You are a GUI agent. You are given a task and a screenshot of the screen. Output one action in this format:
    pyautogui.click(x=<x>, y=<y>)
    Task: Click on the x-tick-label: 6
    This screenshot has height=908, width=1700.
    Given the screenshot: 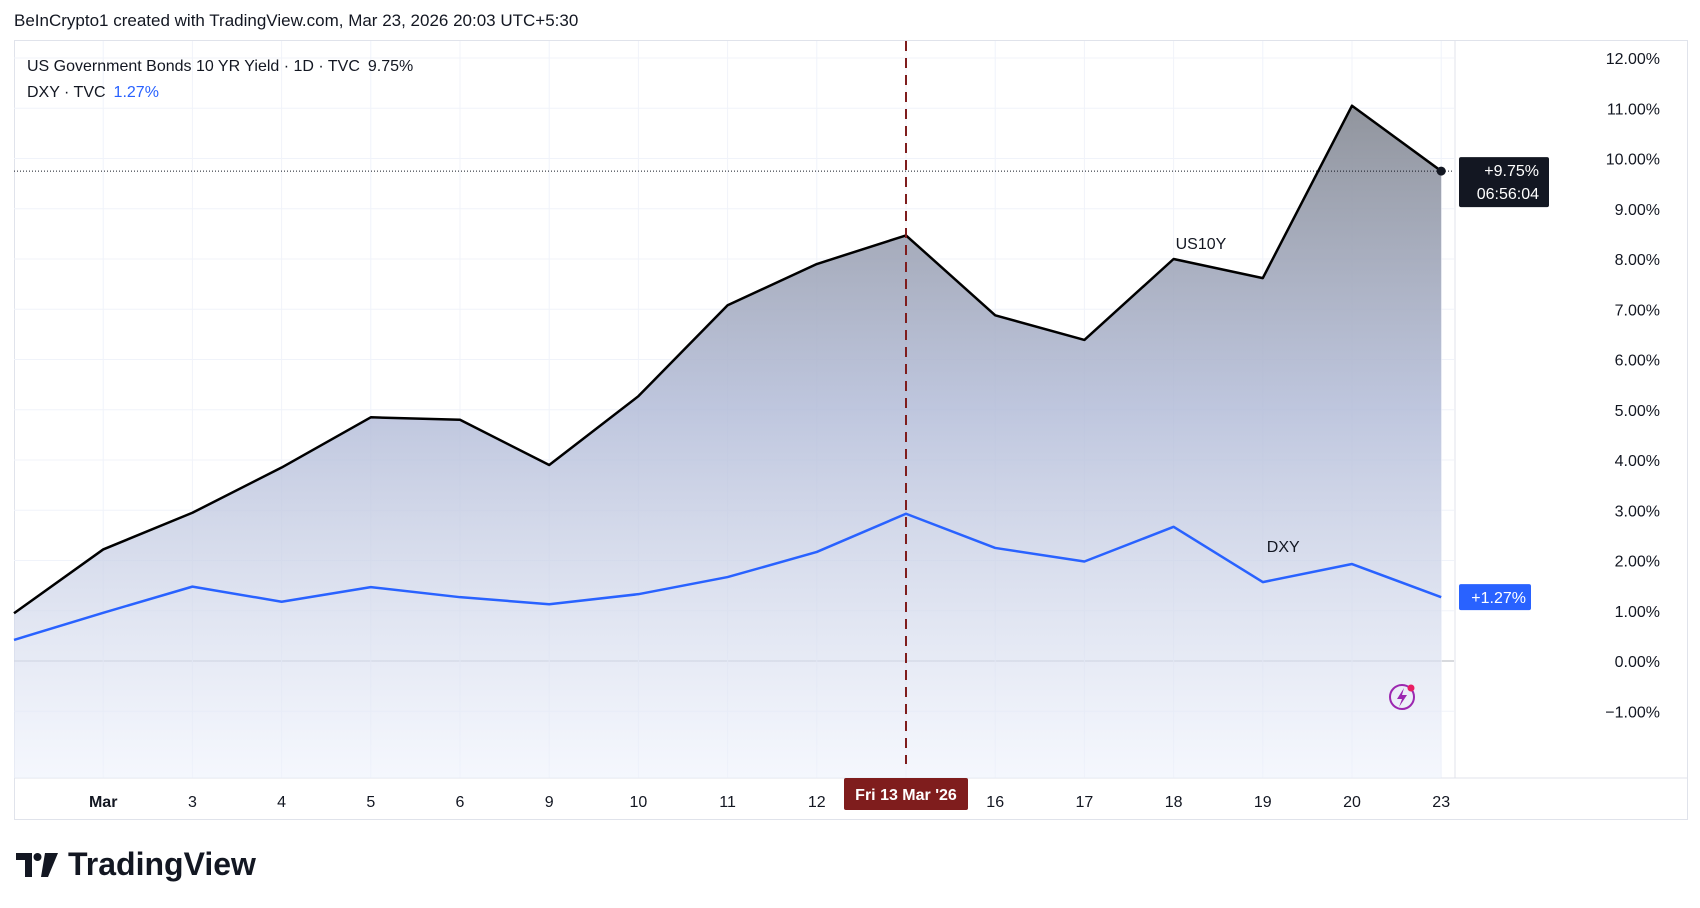 What is the action you would take?
    pyautogui.click(x=460, y=802)
    